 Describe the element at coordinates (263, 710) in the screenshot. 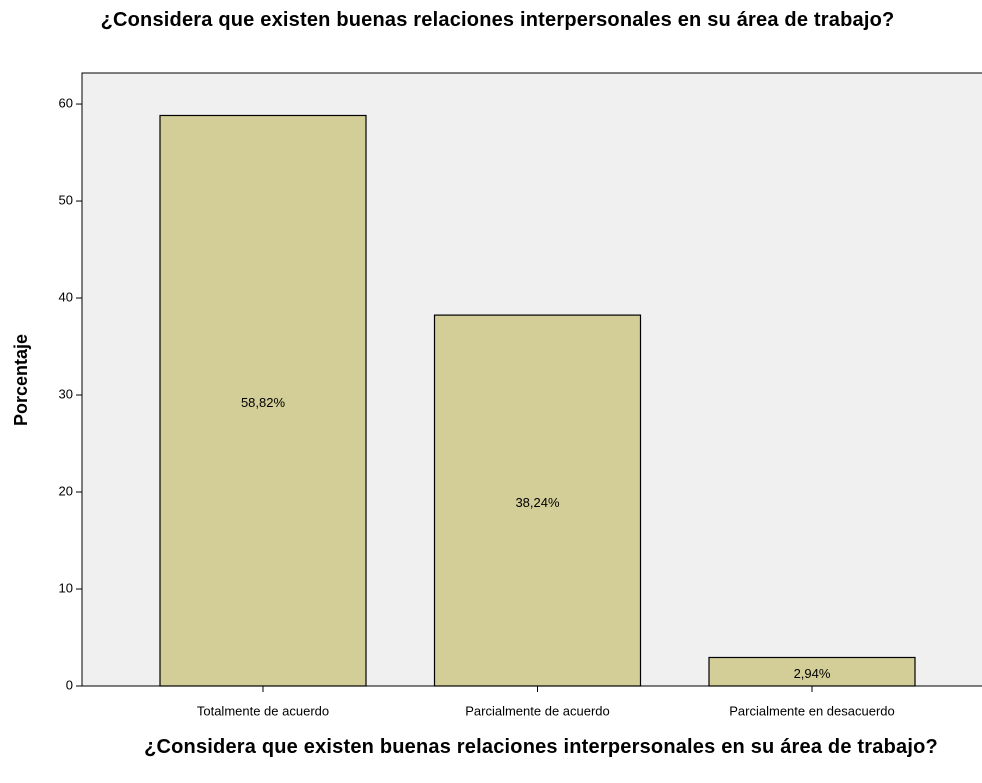

I see `x-tick-label: Totalmente de acuerdo` at that location.